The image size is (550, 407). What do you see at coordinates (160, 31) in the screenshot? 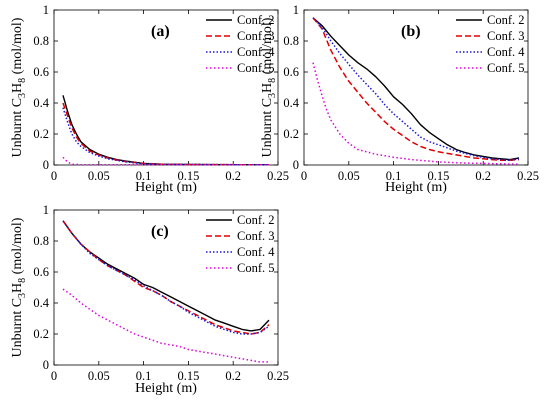
I see `panel-label: (a)` at bounding box center [160, 31].